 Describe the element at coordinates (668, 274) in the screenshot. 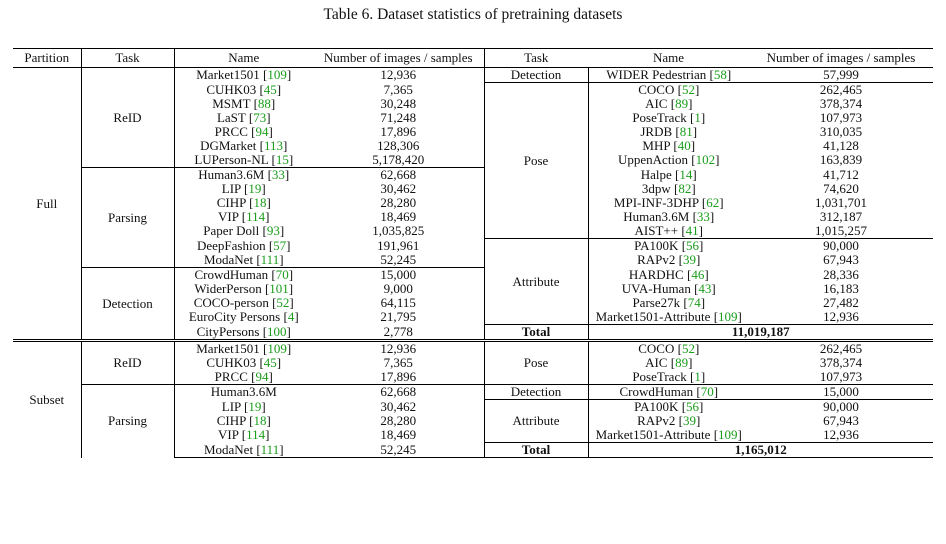

I see `dataset-name: HARDHC [46]` at that location.